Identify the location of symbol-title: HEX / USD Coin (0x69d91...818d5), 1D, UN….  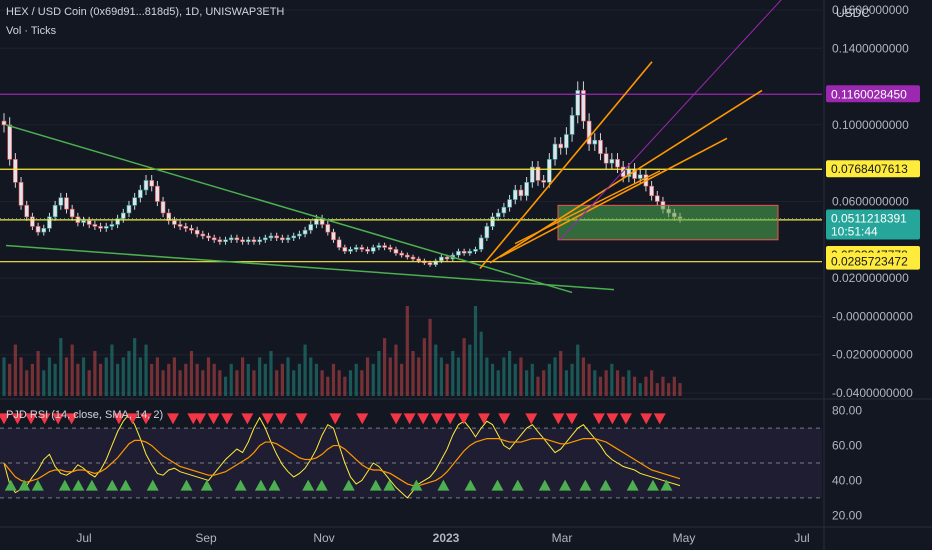
(145, 12).